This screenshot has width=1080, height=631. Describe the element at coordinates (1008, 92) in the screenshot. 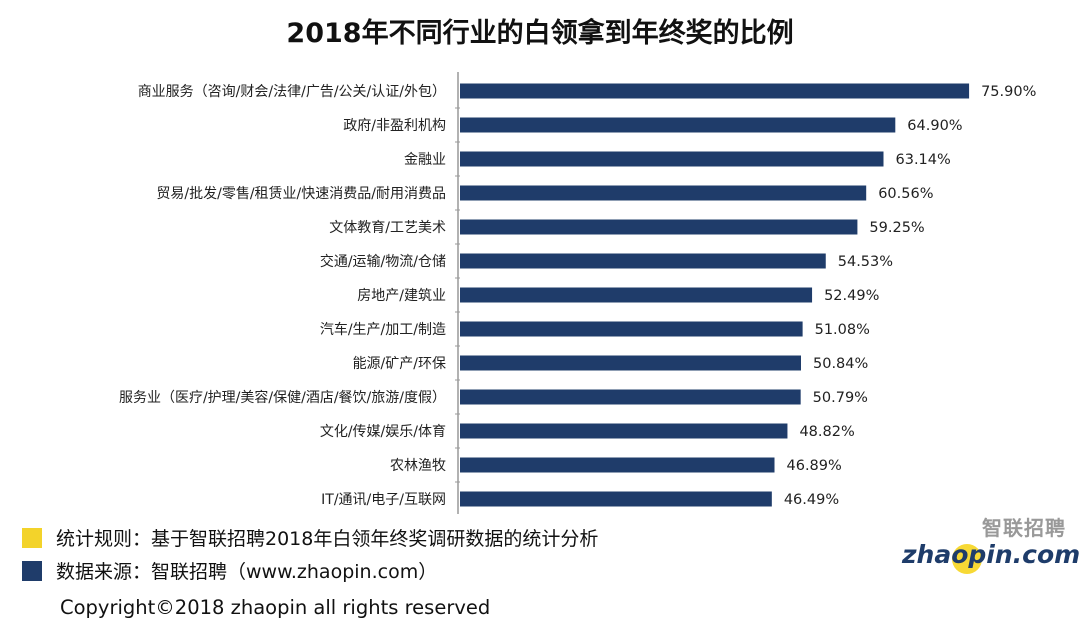

I see `value-label: 75.90%` at that location.